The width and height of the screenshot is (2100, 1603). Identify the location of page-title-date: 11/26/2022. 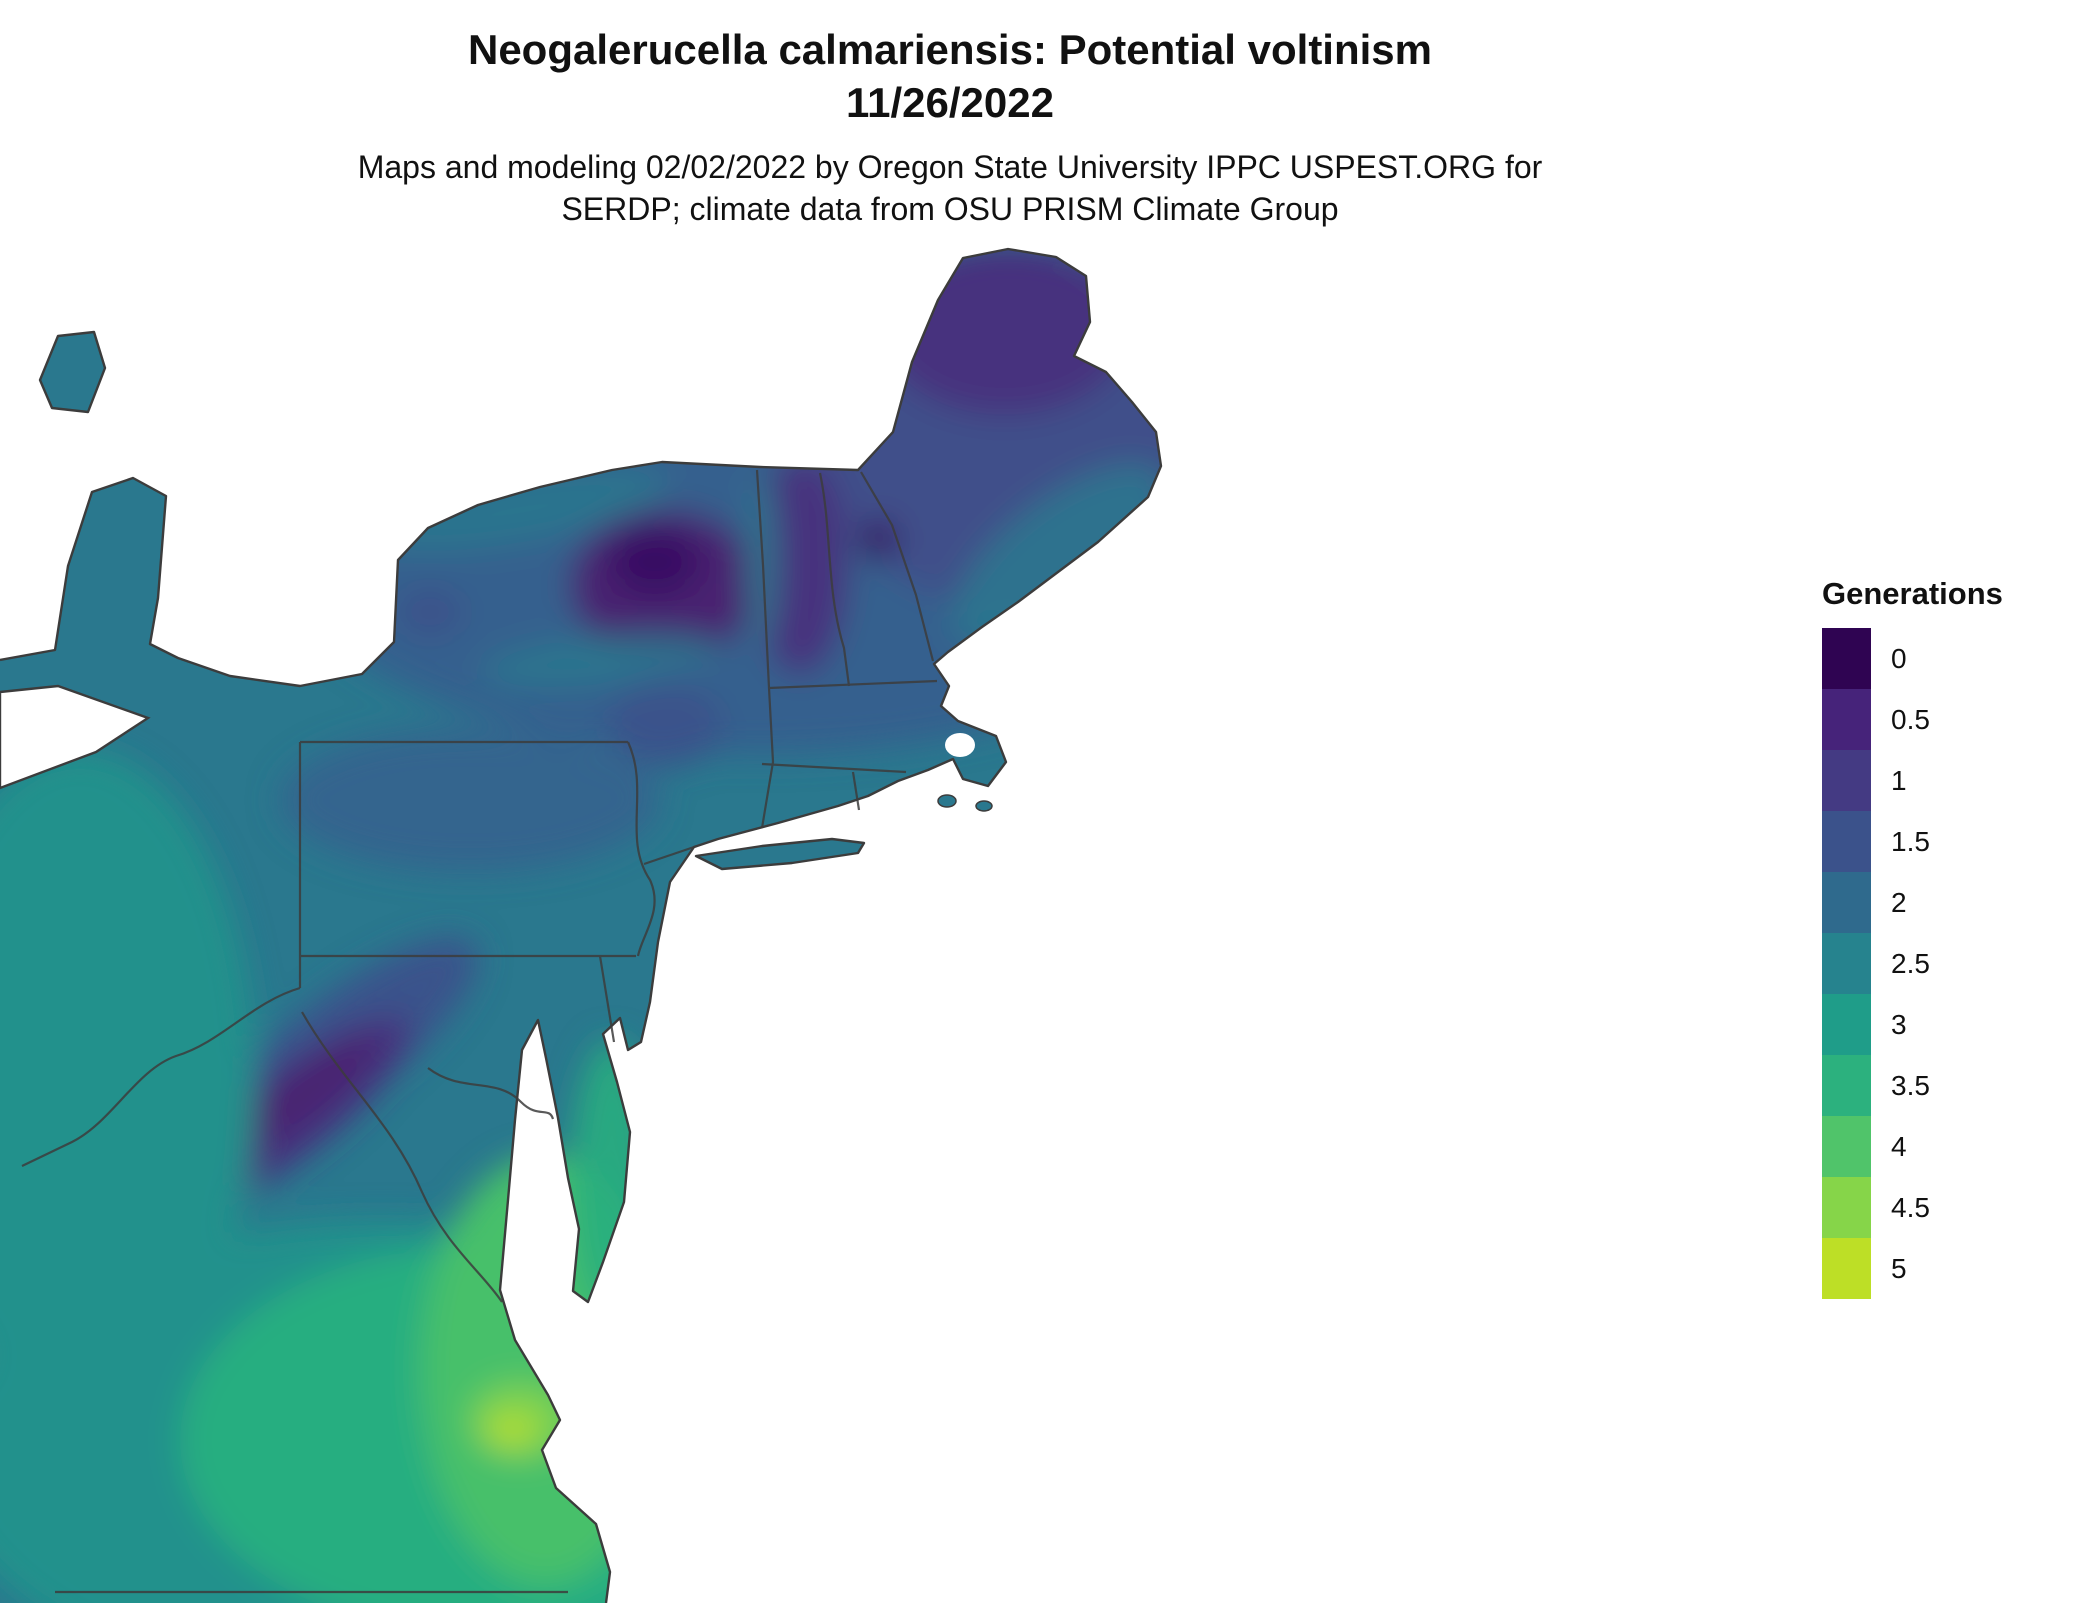
(950, 102).